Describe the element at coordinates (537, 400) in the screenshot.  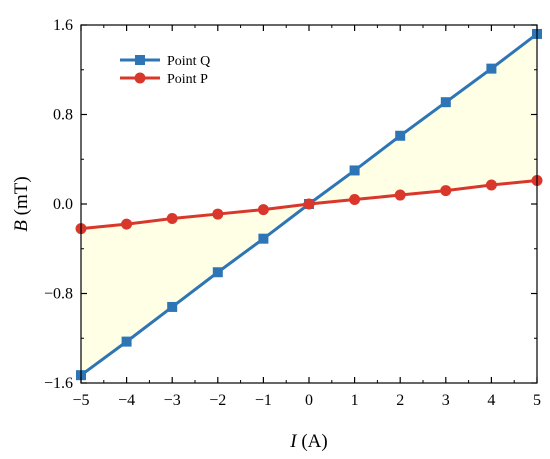
I see `x-tick-label: 5` at that location.